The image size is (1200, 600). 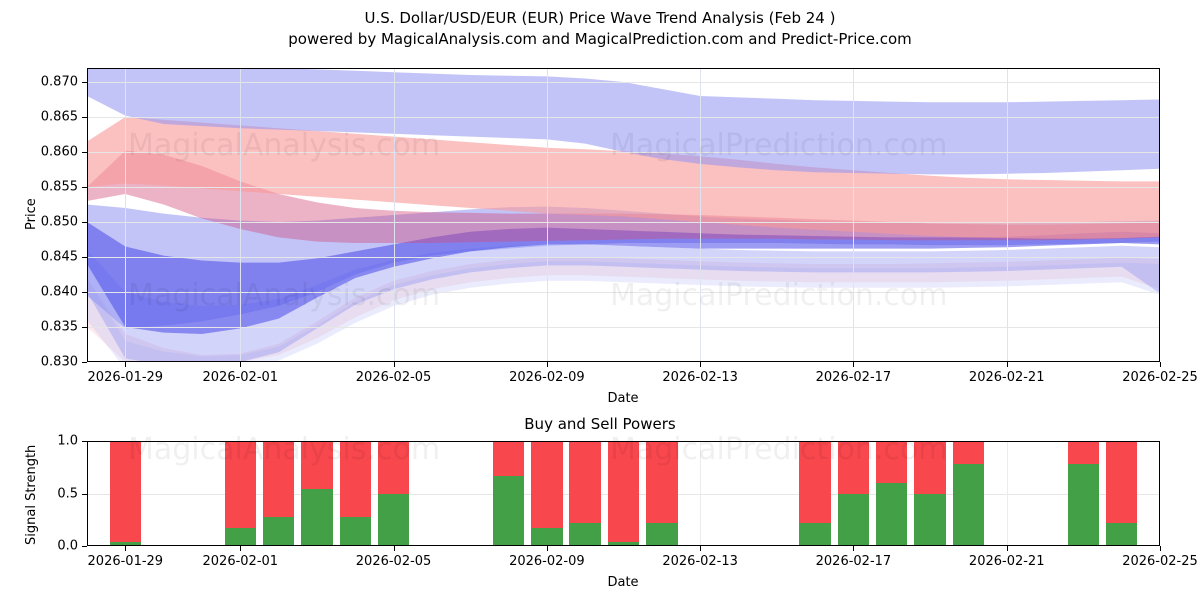 What do you see at coordinates (1160, 561) in the screenshot?
I see `powers-x-tick-label: 2026-02-25` at bounding box center [1160, 561].